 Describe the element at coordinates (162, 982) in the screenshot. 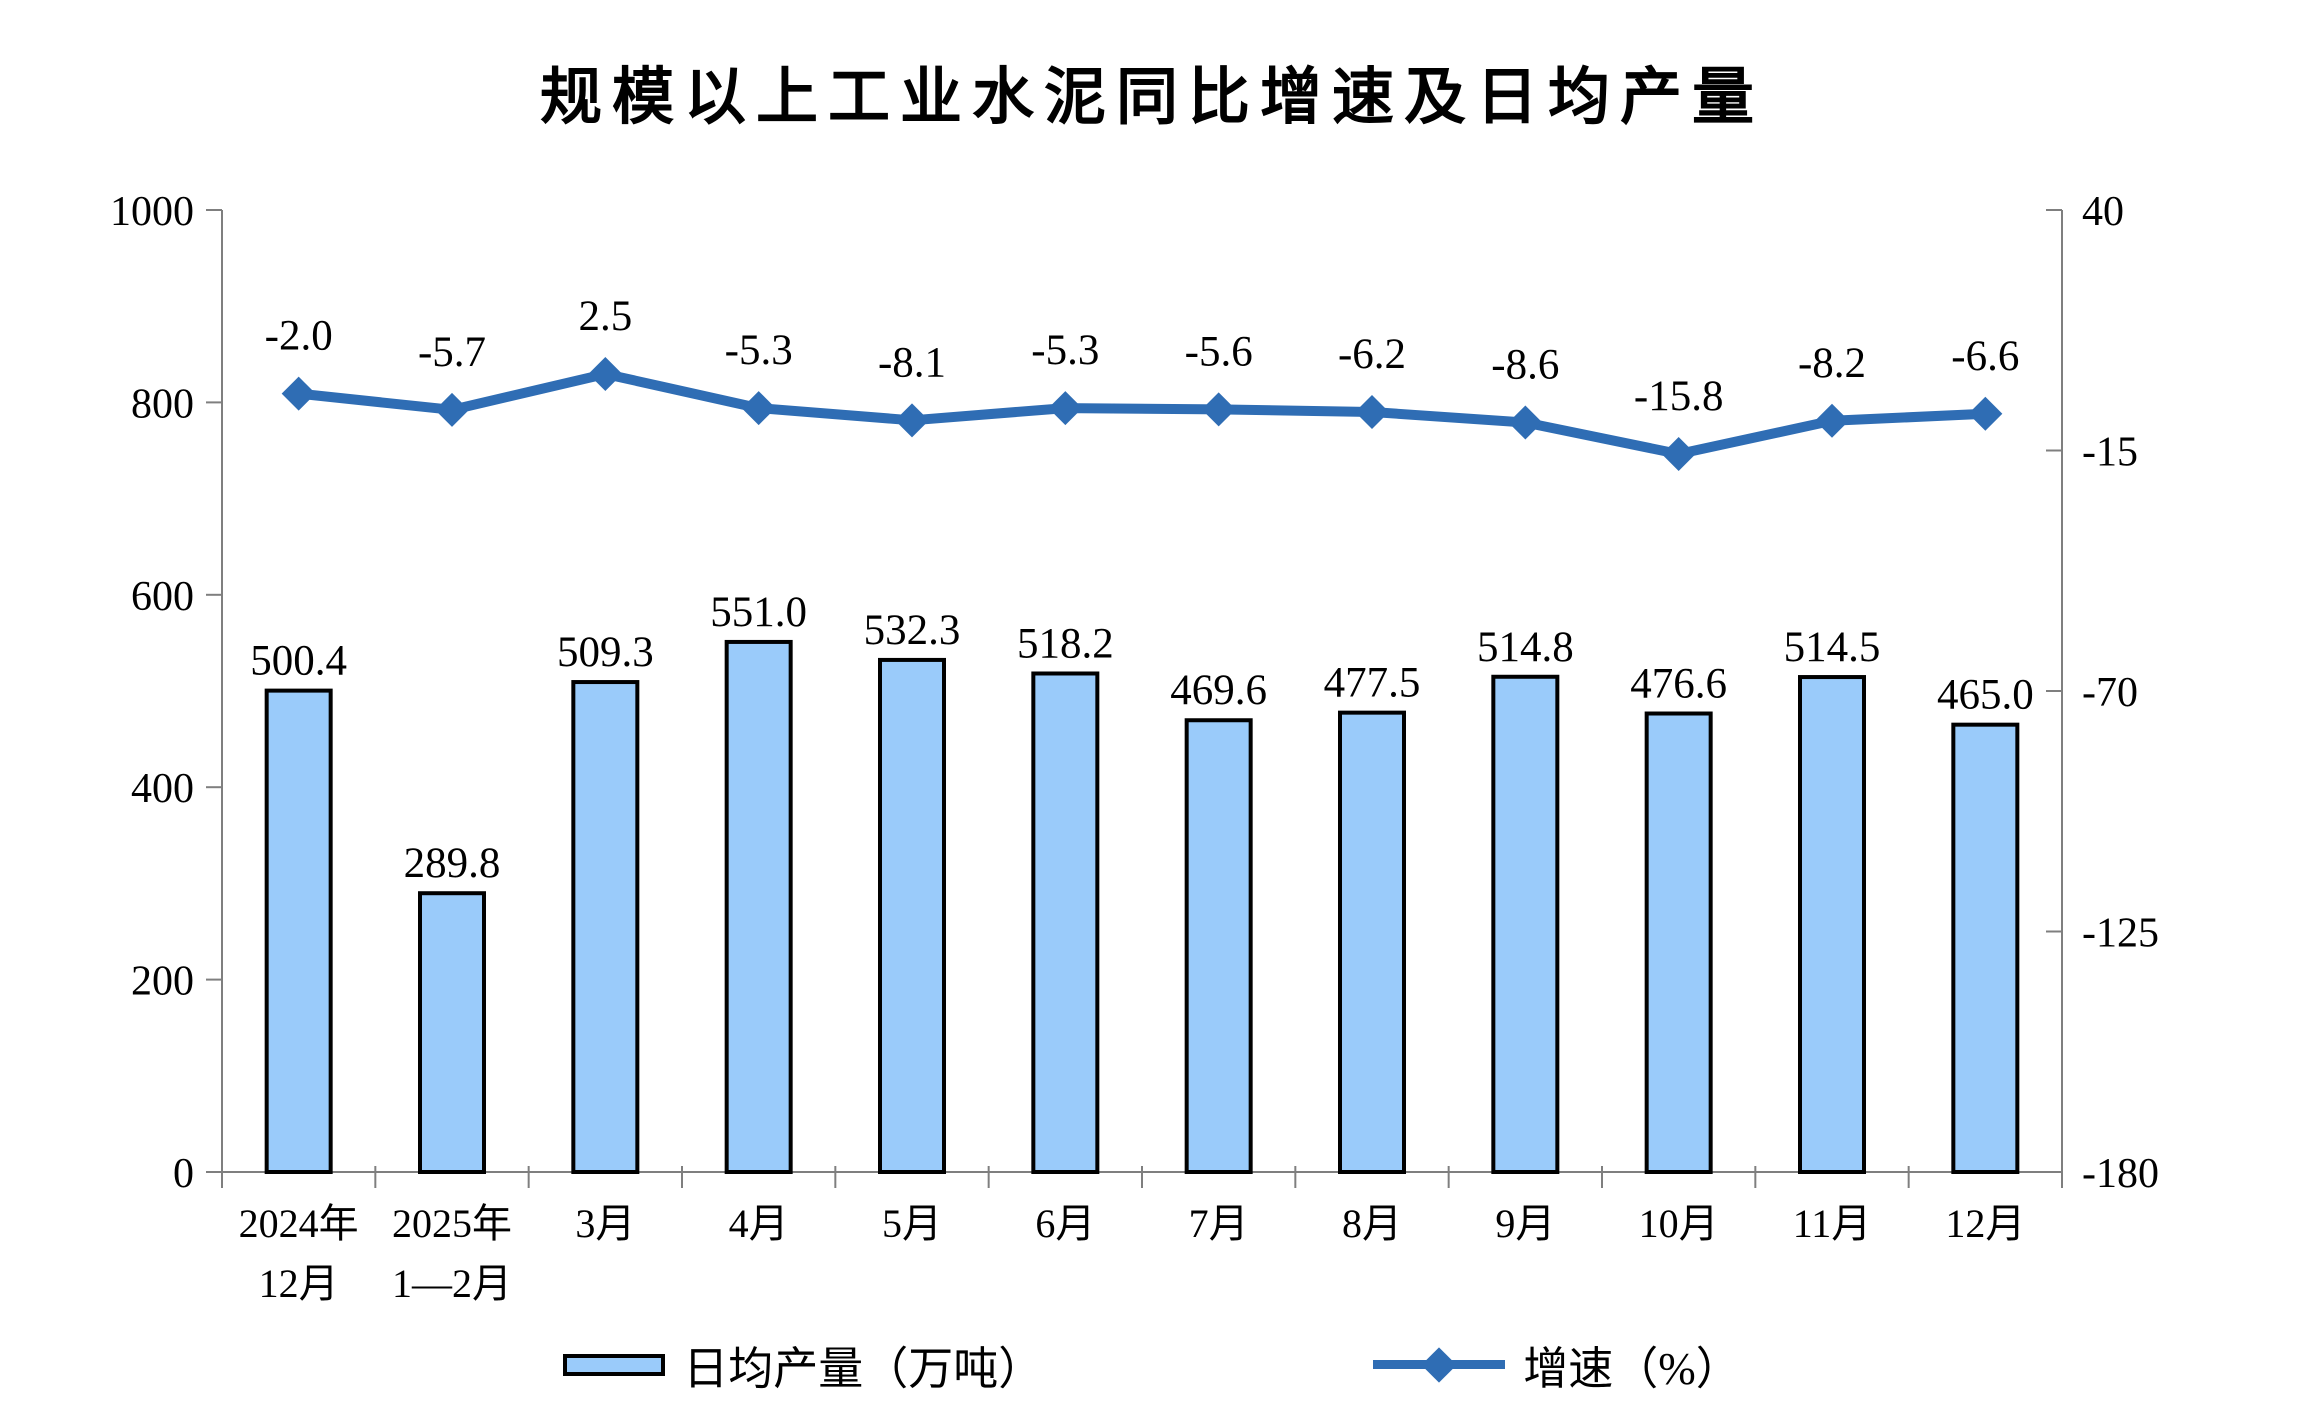

I see `y-tick-label-left: 200` at that location.